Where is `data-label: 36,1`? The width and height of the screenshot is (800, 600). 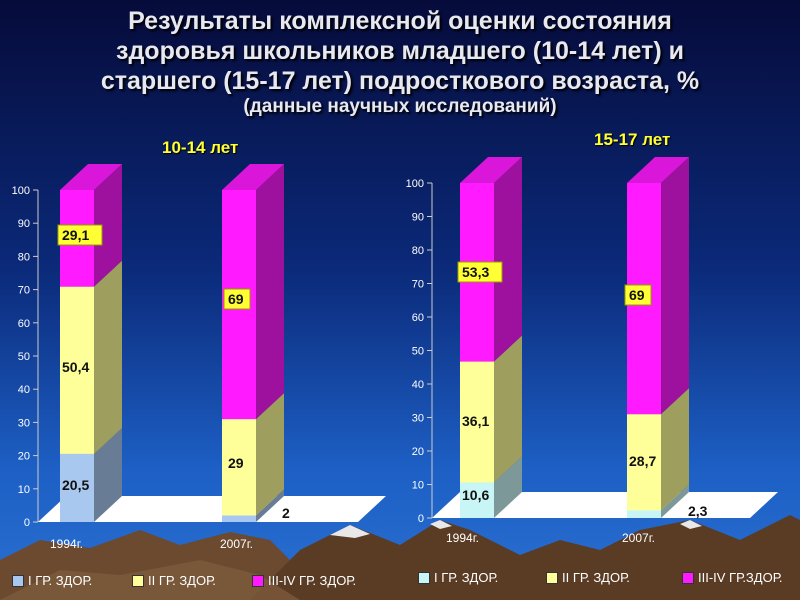 data-label: 36,1 is located at coordinates (475, 421).